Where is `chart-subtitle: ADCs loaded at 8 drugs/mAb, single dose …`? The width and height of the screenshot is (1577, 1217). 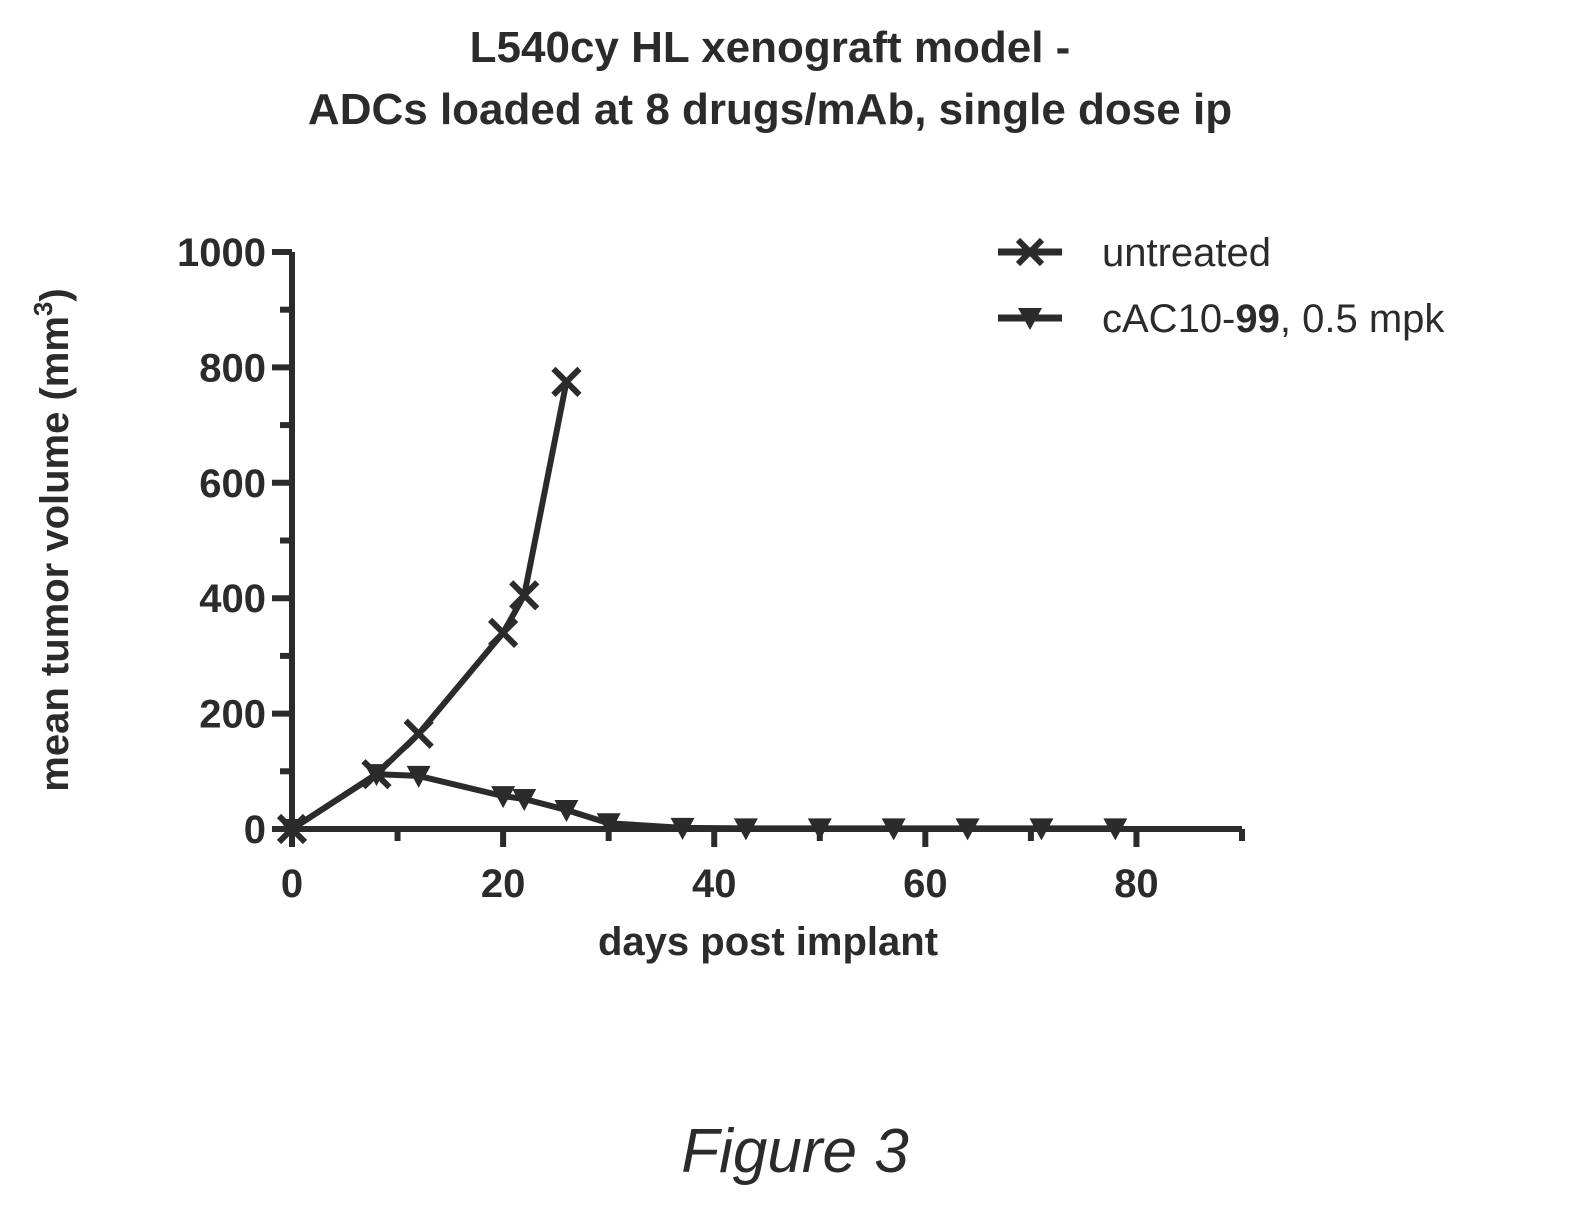 chart-subtitle: ADCs loaded at 8 drugs/mAb, single dose … is located at coordinates (770, 109).